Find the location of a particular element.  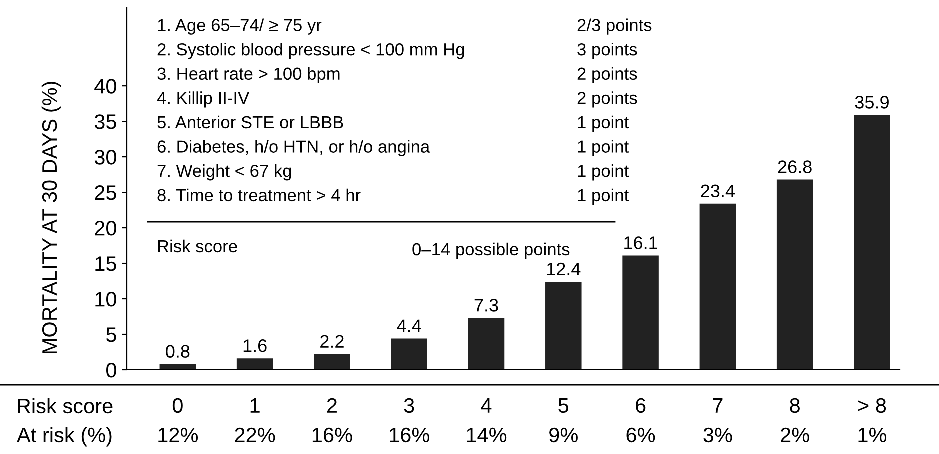

x-axis-title: Risk score is located at coordinates (65, 406).